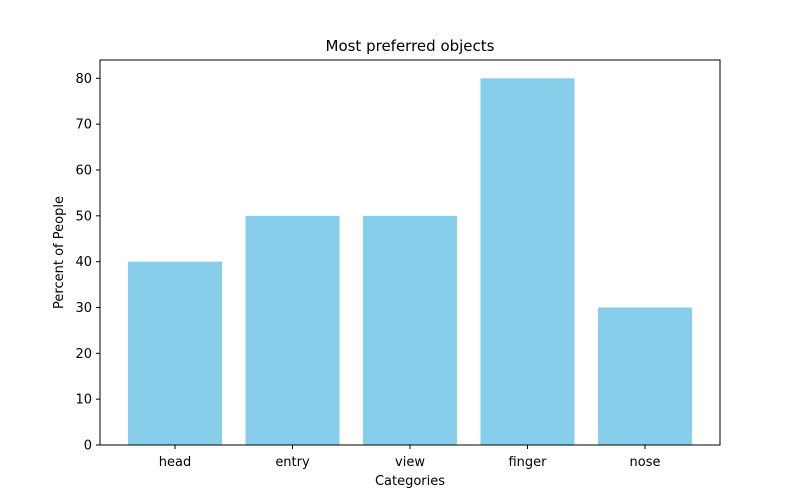  I want to click on x-axis-ticks: head entry view finger nose, so click(410, 457).